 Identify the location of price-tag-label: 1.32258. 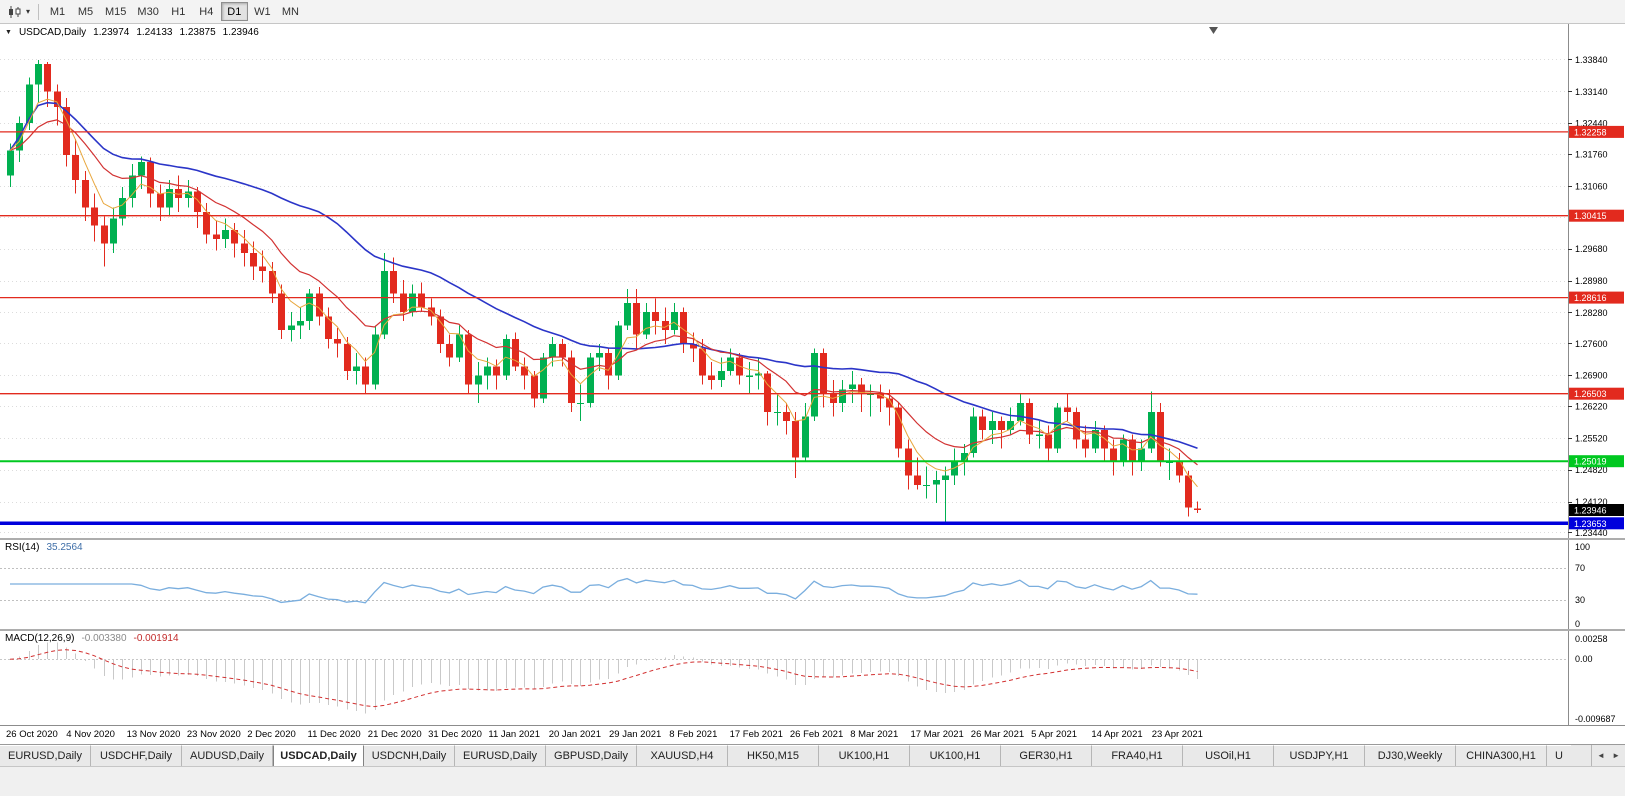
(1590, 132).